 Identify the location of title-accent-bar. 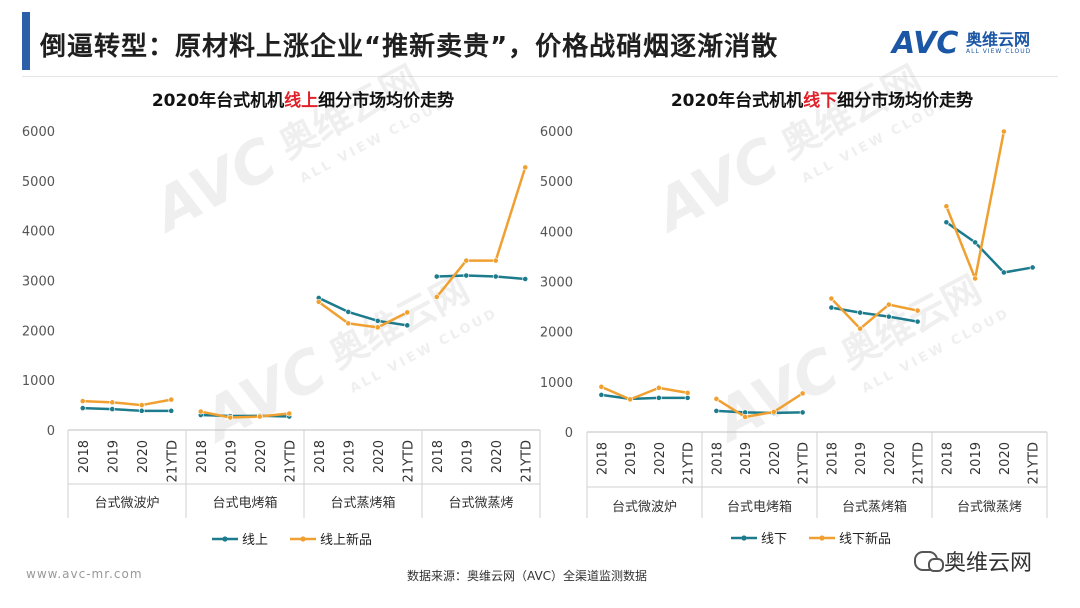
(26, 41).